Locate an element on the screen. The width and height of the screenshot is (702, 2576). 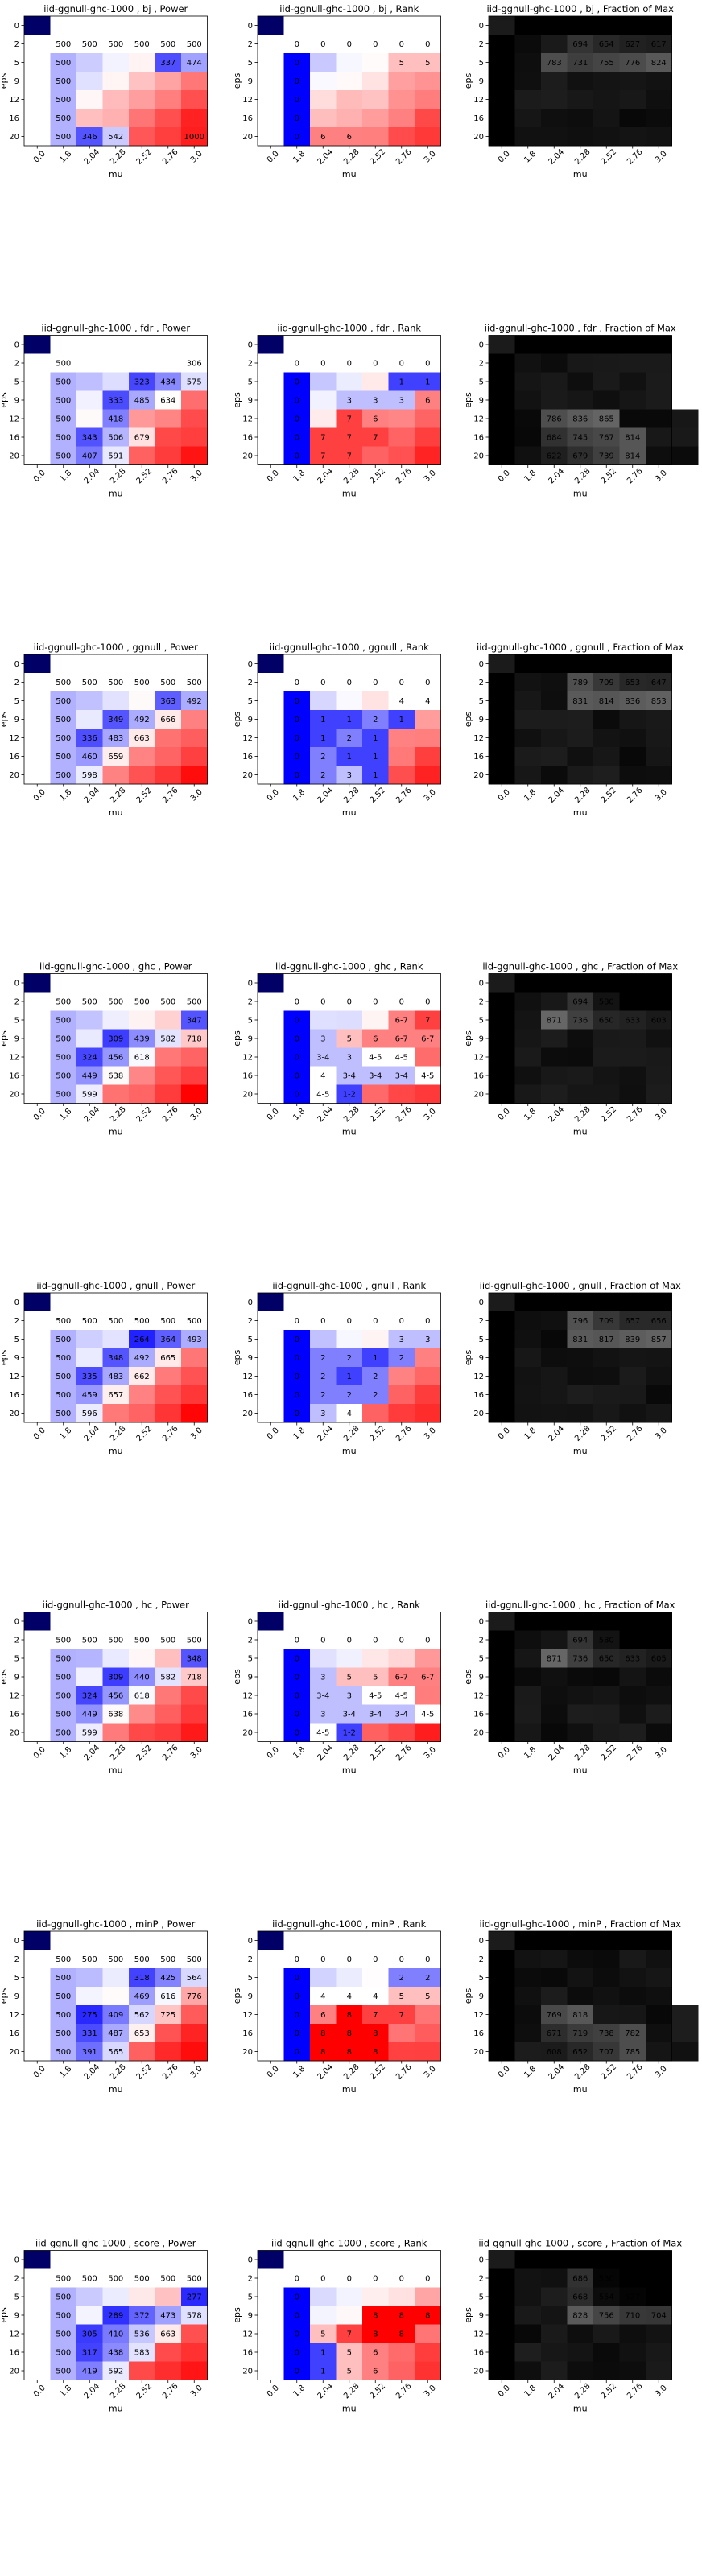
cell-label: 871 is located at coordinates (554, 1659).